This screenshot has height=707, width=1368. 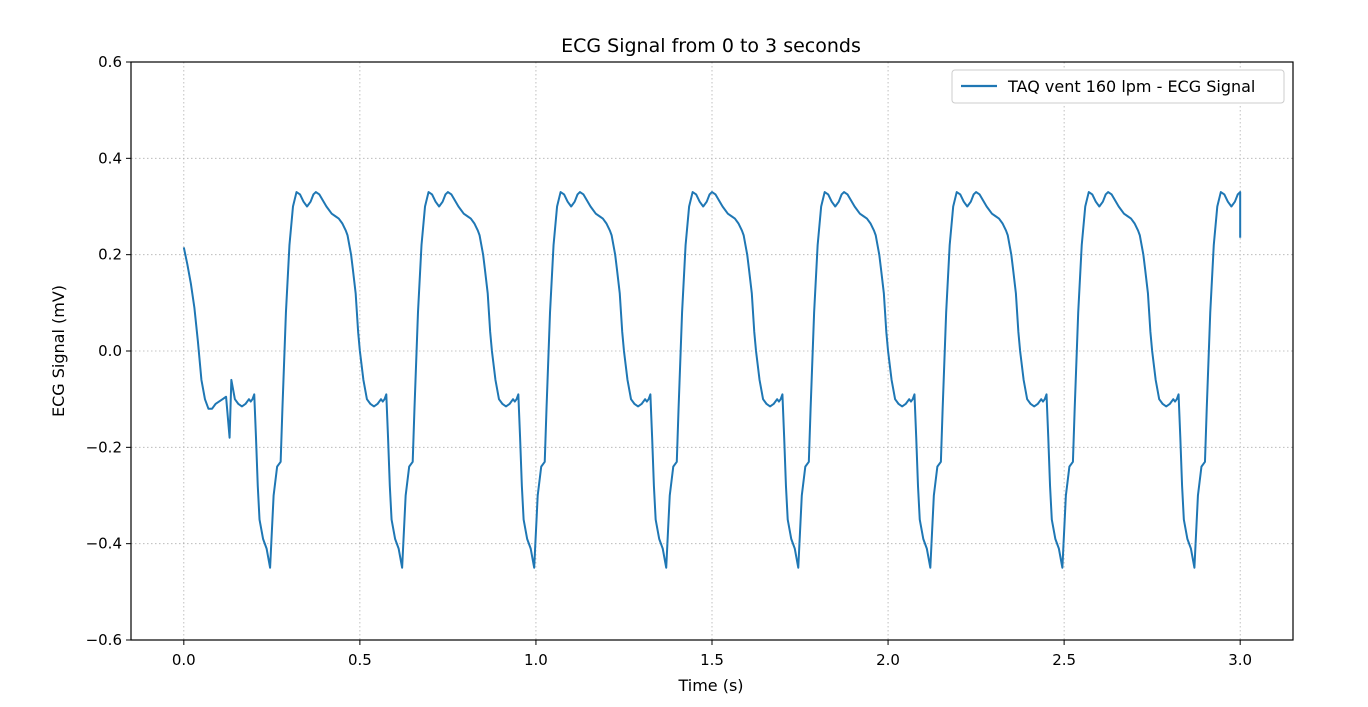 I want to click on y-tick-label: 0.2, so click(x=110, y=255).